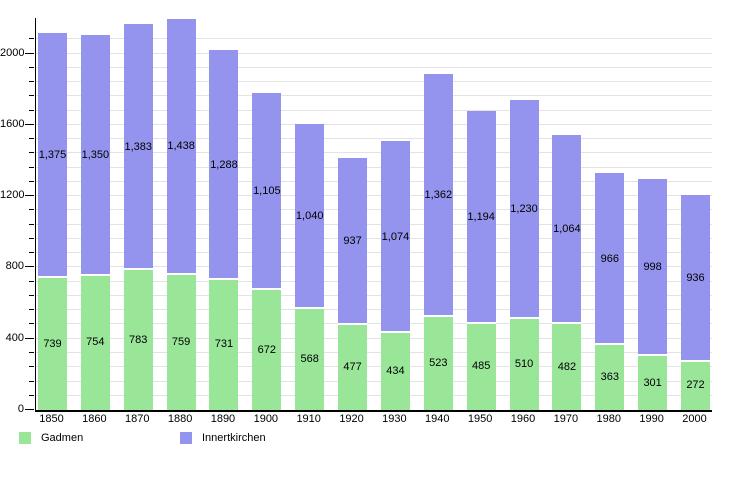  Describe the element at coordinates (12, 195) in the screenshot. I see `y-tick-label: 1200` at that location.